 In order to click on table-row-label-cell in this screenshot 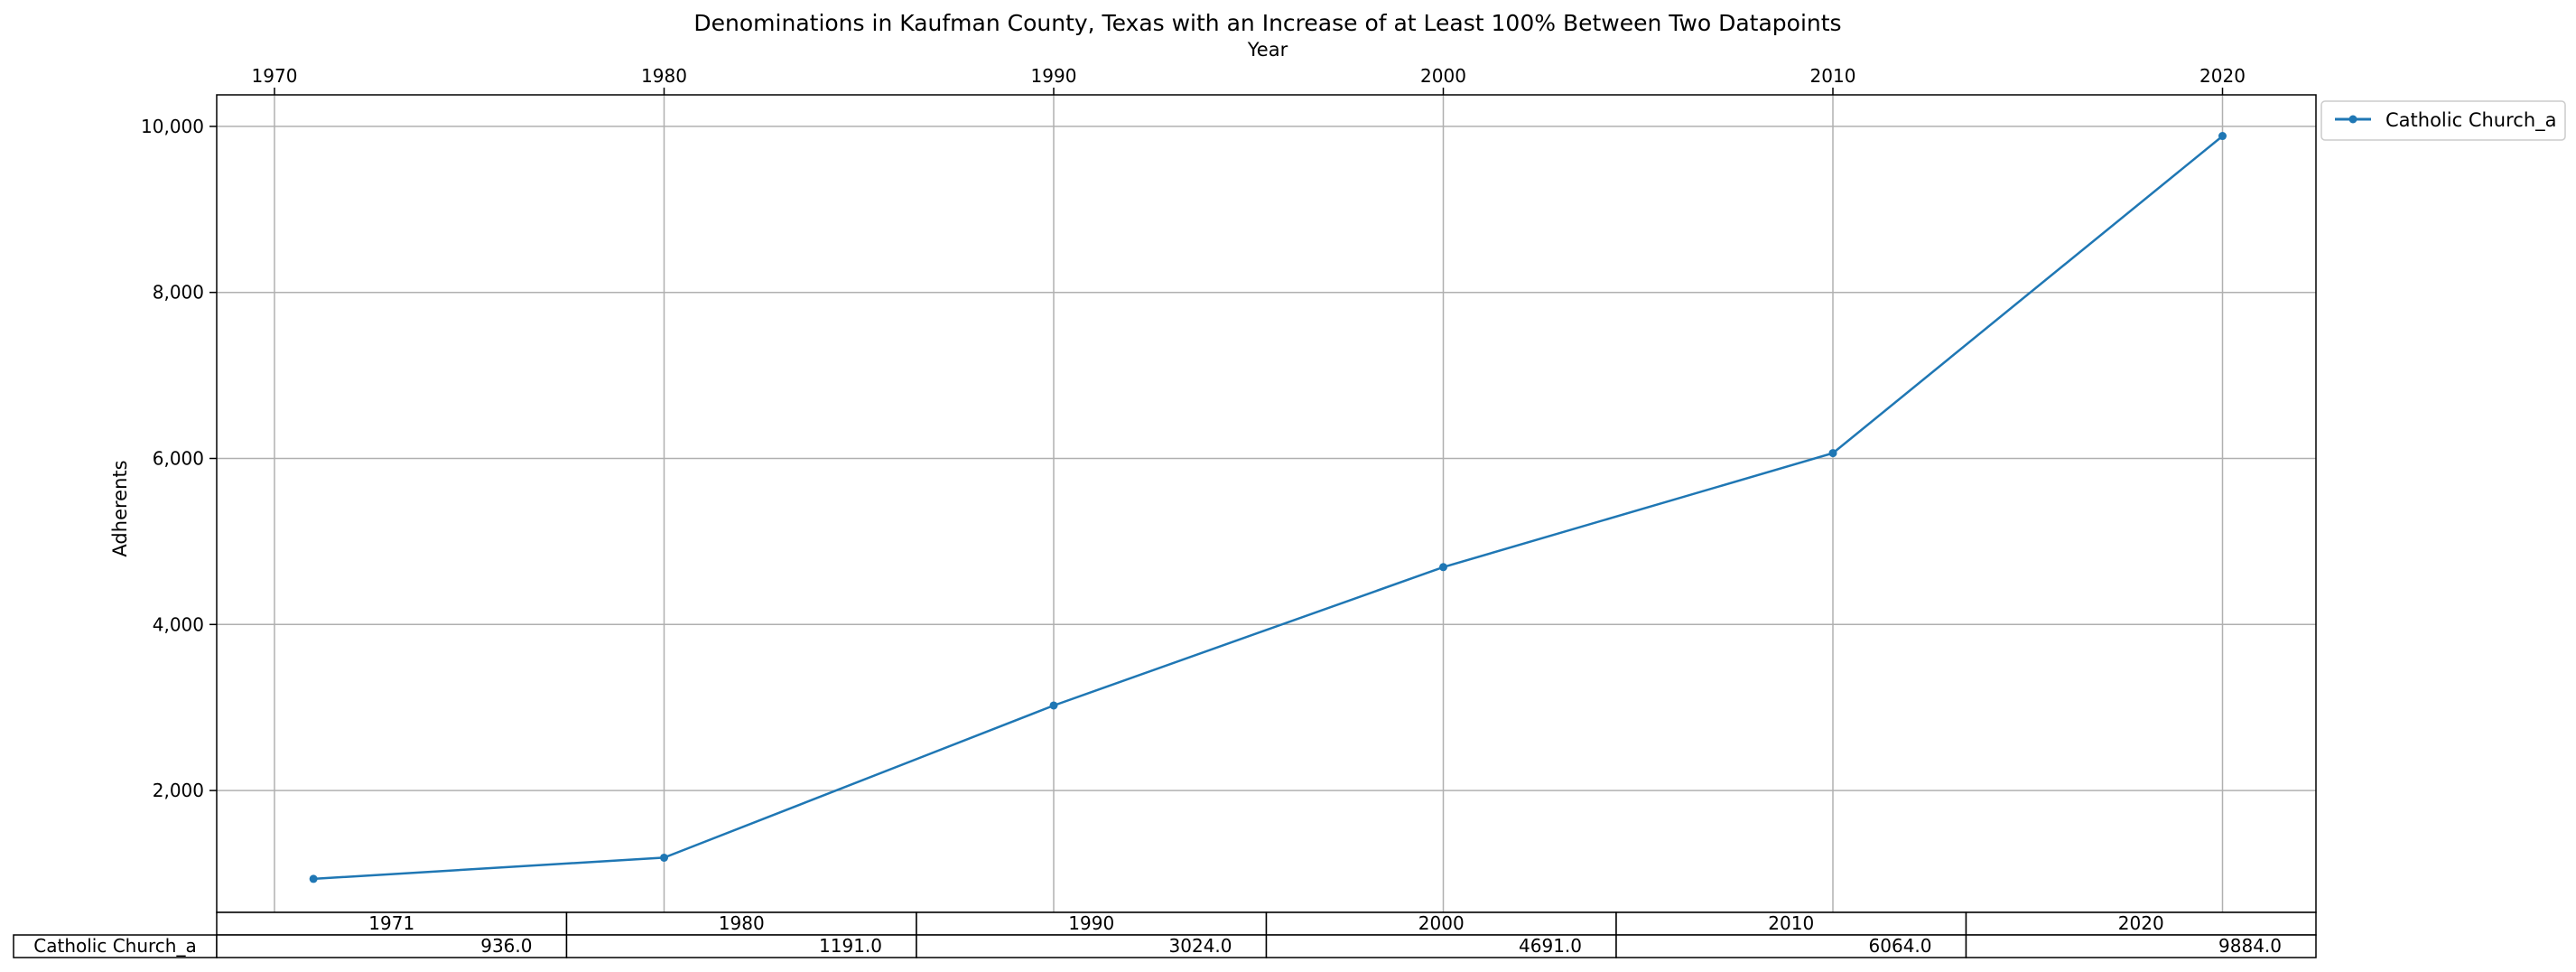, I will do `click(115, 946)`.